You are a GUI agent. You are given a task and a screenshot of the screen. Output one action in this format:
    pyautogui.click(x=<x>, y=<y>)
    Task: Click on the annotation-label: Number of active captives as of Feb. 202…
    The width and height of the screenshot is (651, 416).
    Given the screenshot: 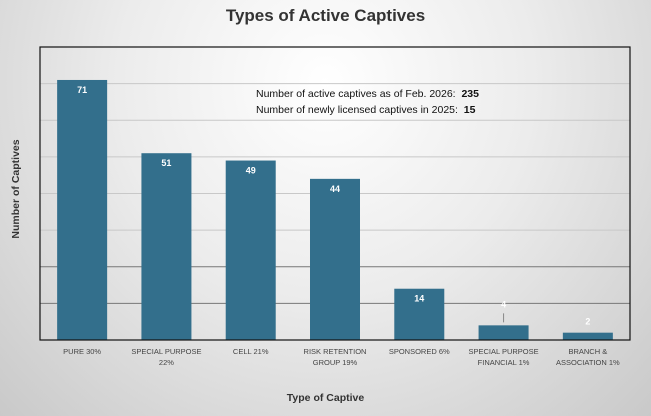 What is the action you would take?
    pyautogui.click(x=356, y=94)
    